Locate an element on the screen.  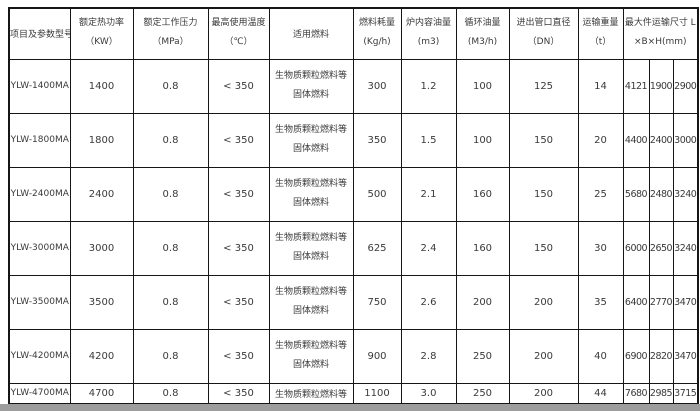
dim-b-cell: 2650 is located at coordinates (661, 248).